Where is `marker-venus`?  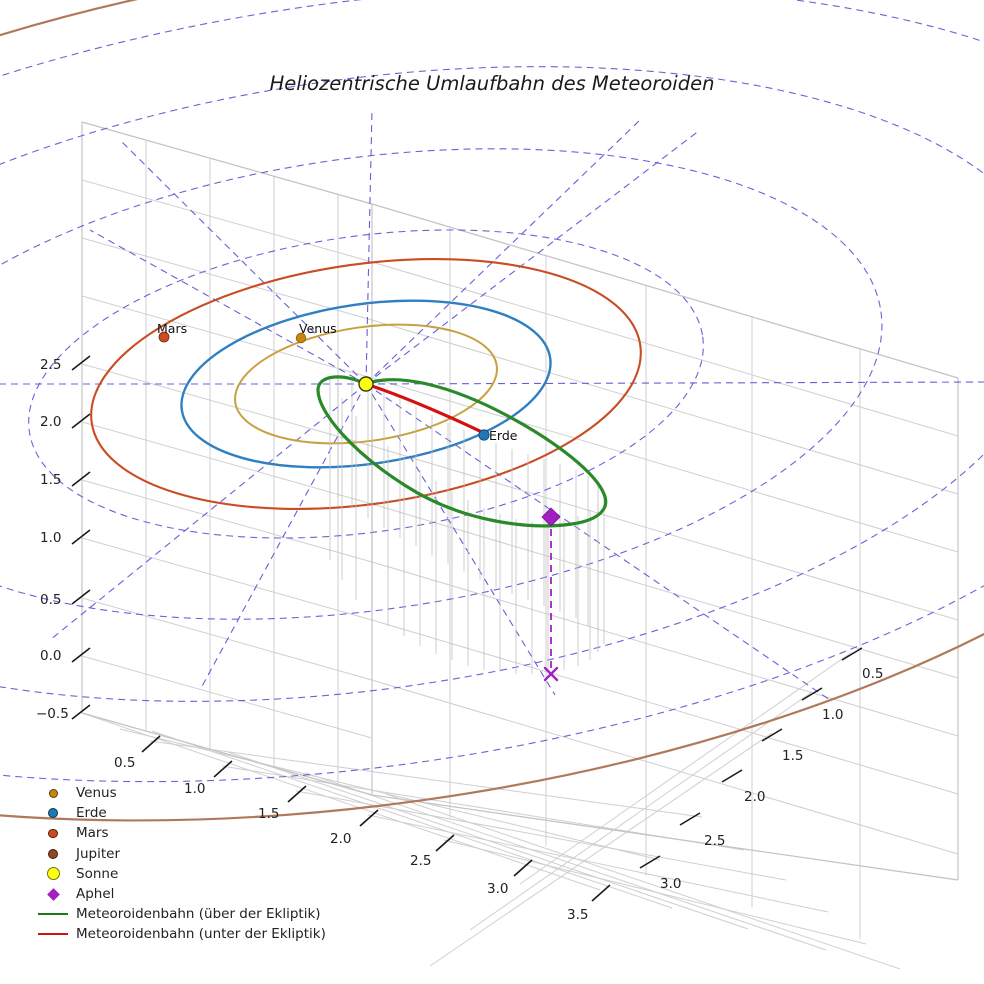 marker-venus is located at coordinates (301, 338).